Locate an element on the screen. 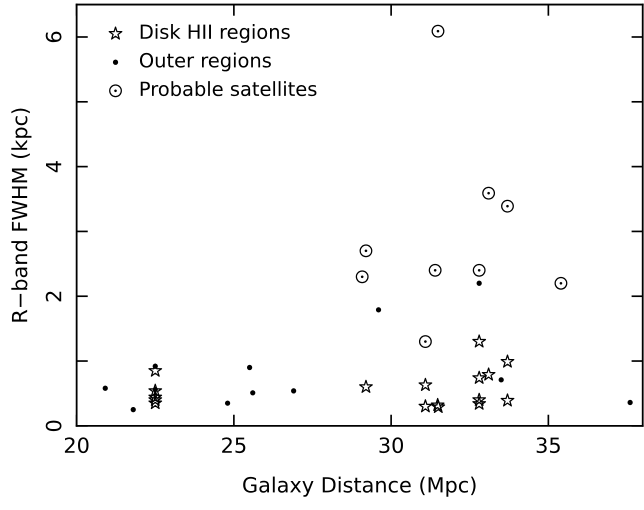 Image resolution: width=644 pixels, height=510 pixels. legend-label: Outer regions is located at coordinates (205, 62).